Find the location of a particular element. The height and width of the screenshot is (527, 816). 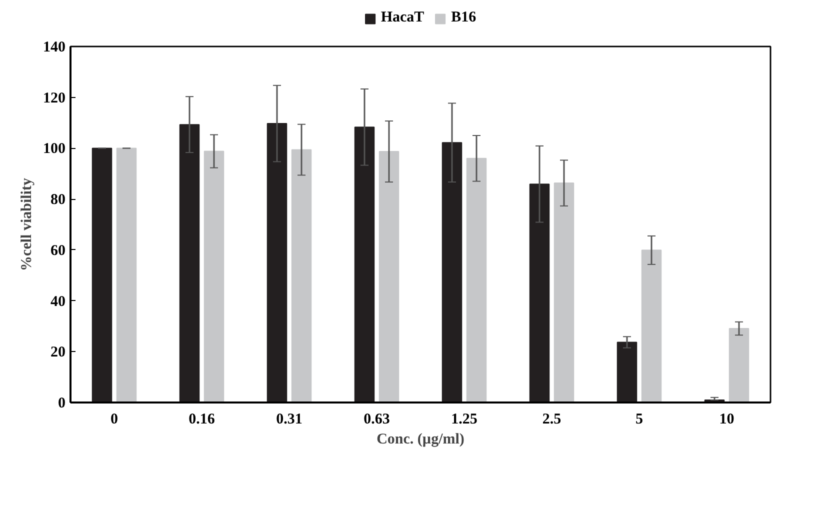

y-axis-title: %cell viability is located at coordinates (27, 224).